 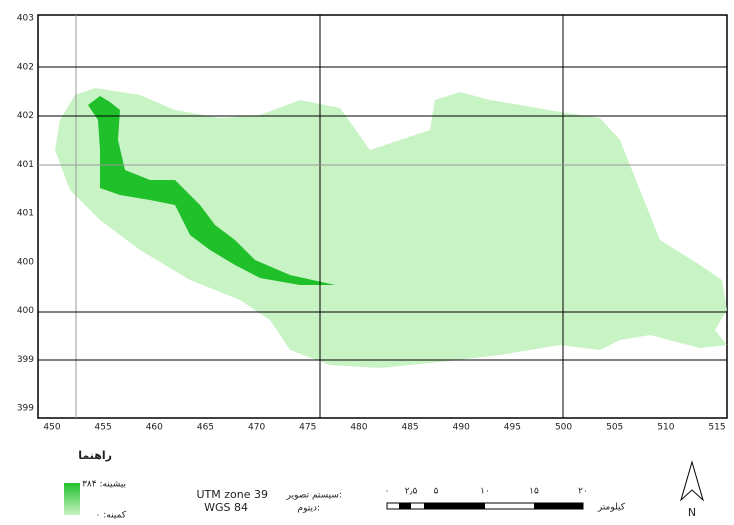 I want to click on x-label: 500, so click(x=563, y=428).